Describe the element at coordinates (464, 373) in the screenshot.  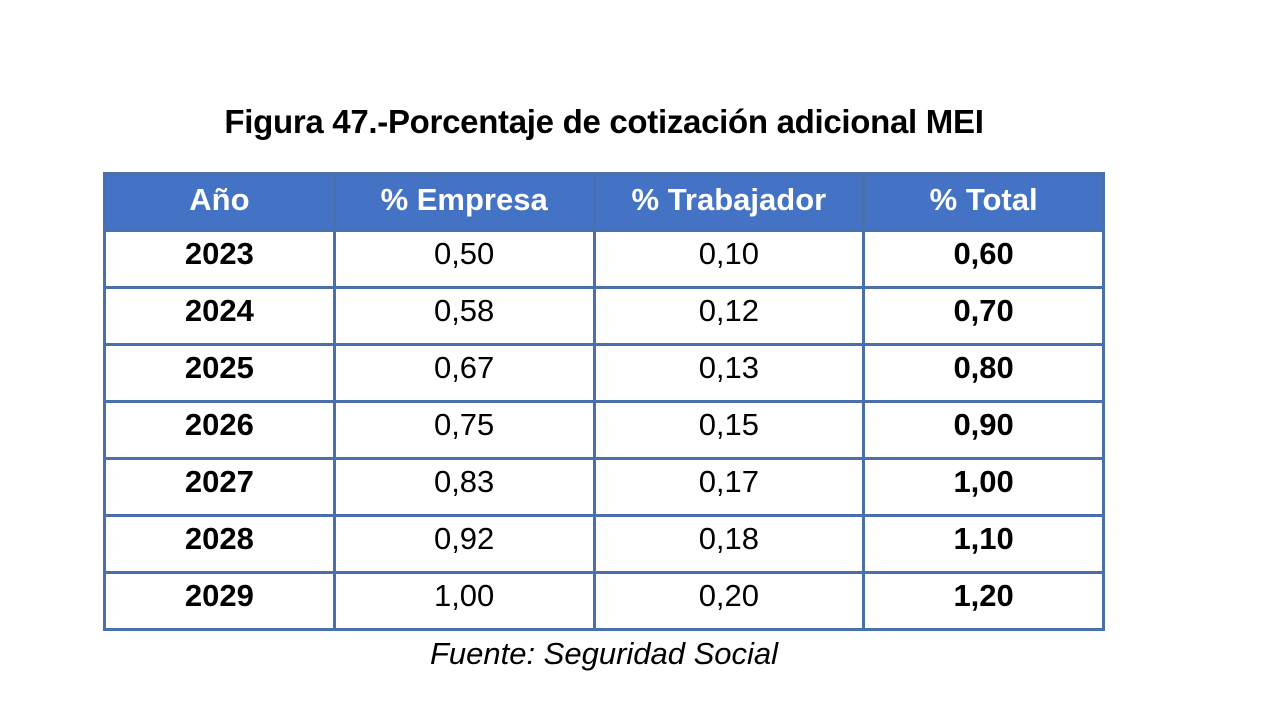
I see `value-cell: 0,67` at that location.